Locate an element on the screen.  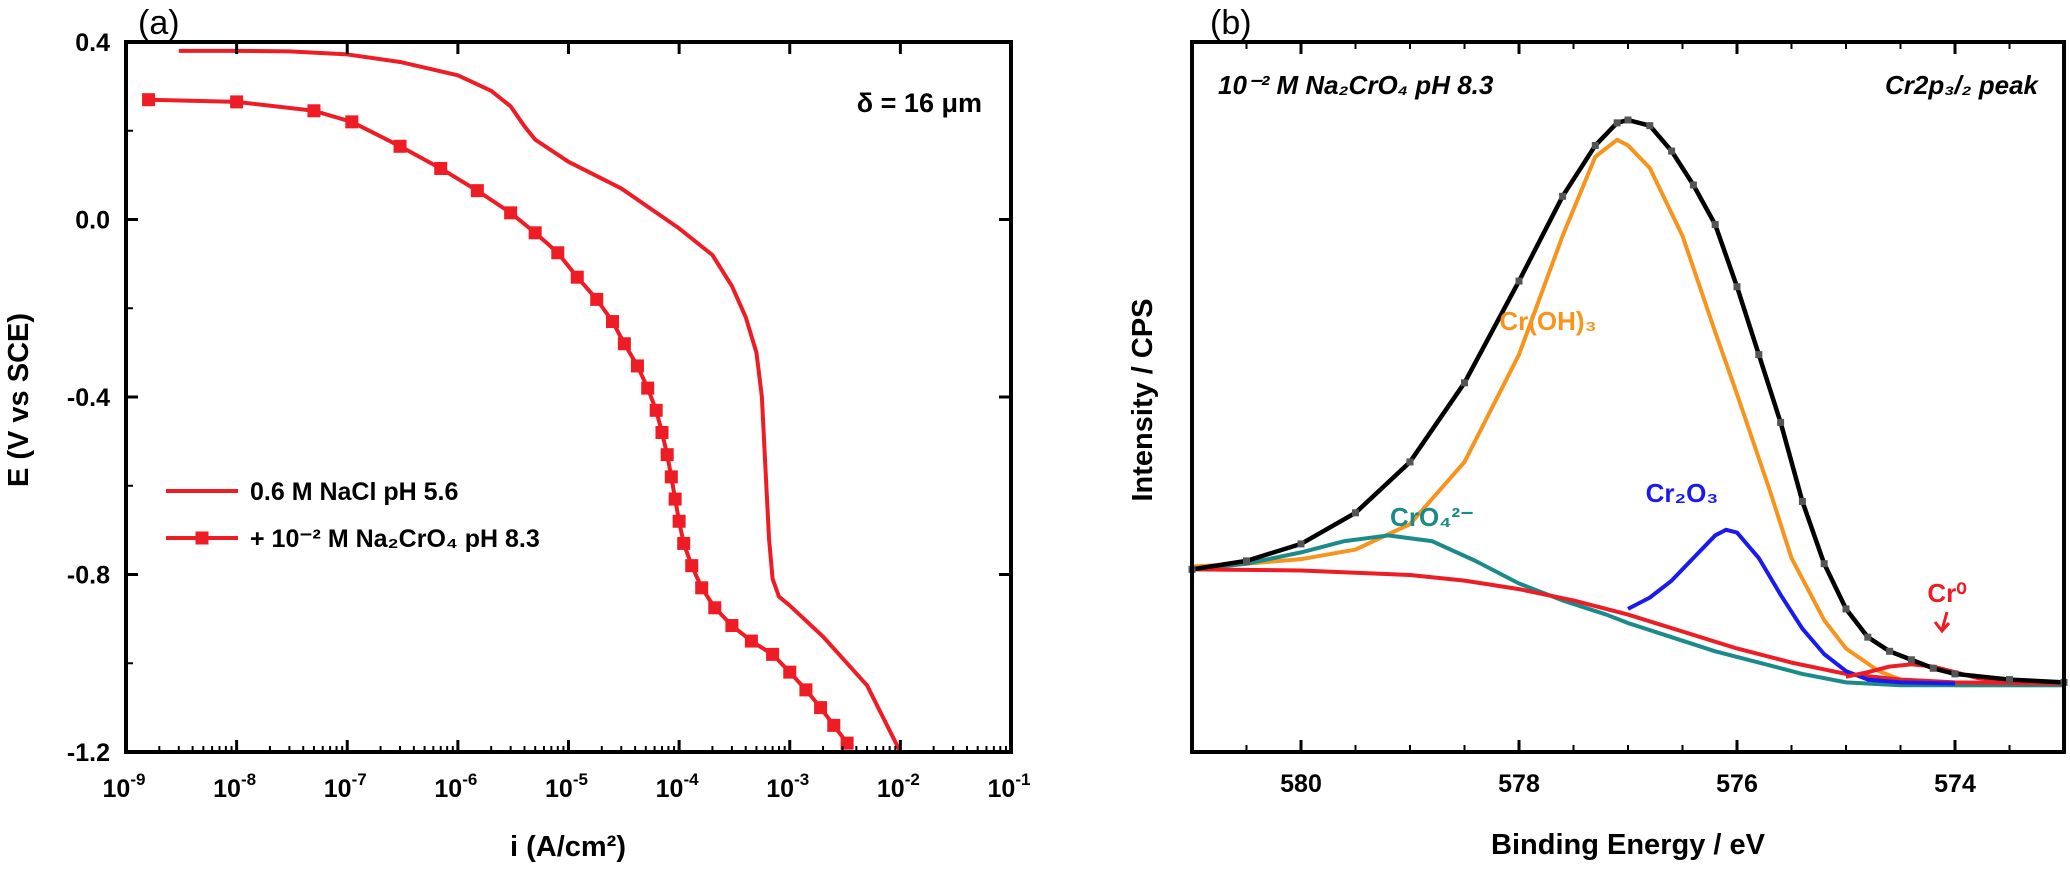
legend-label-a-2: + 10⁻² M Na₂CrO₄ pH 8.3 is located at coordinates (395, 539).